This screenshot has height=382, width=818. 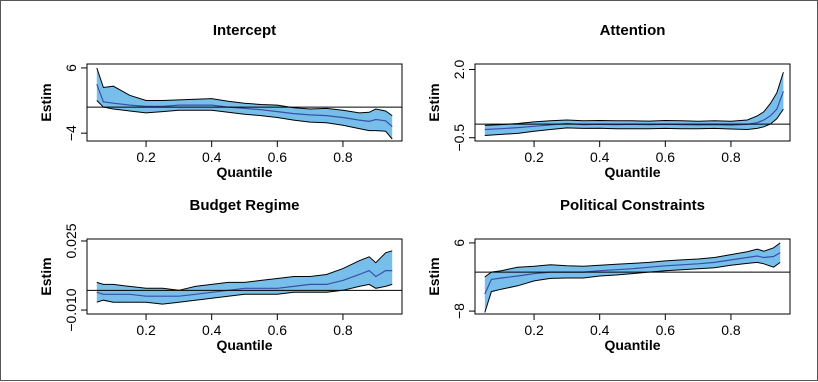 I want to click on panel-4-estimate-line, so click(x=632, y=273).